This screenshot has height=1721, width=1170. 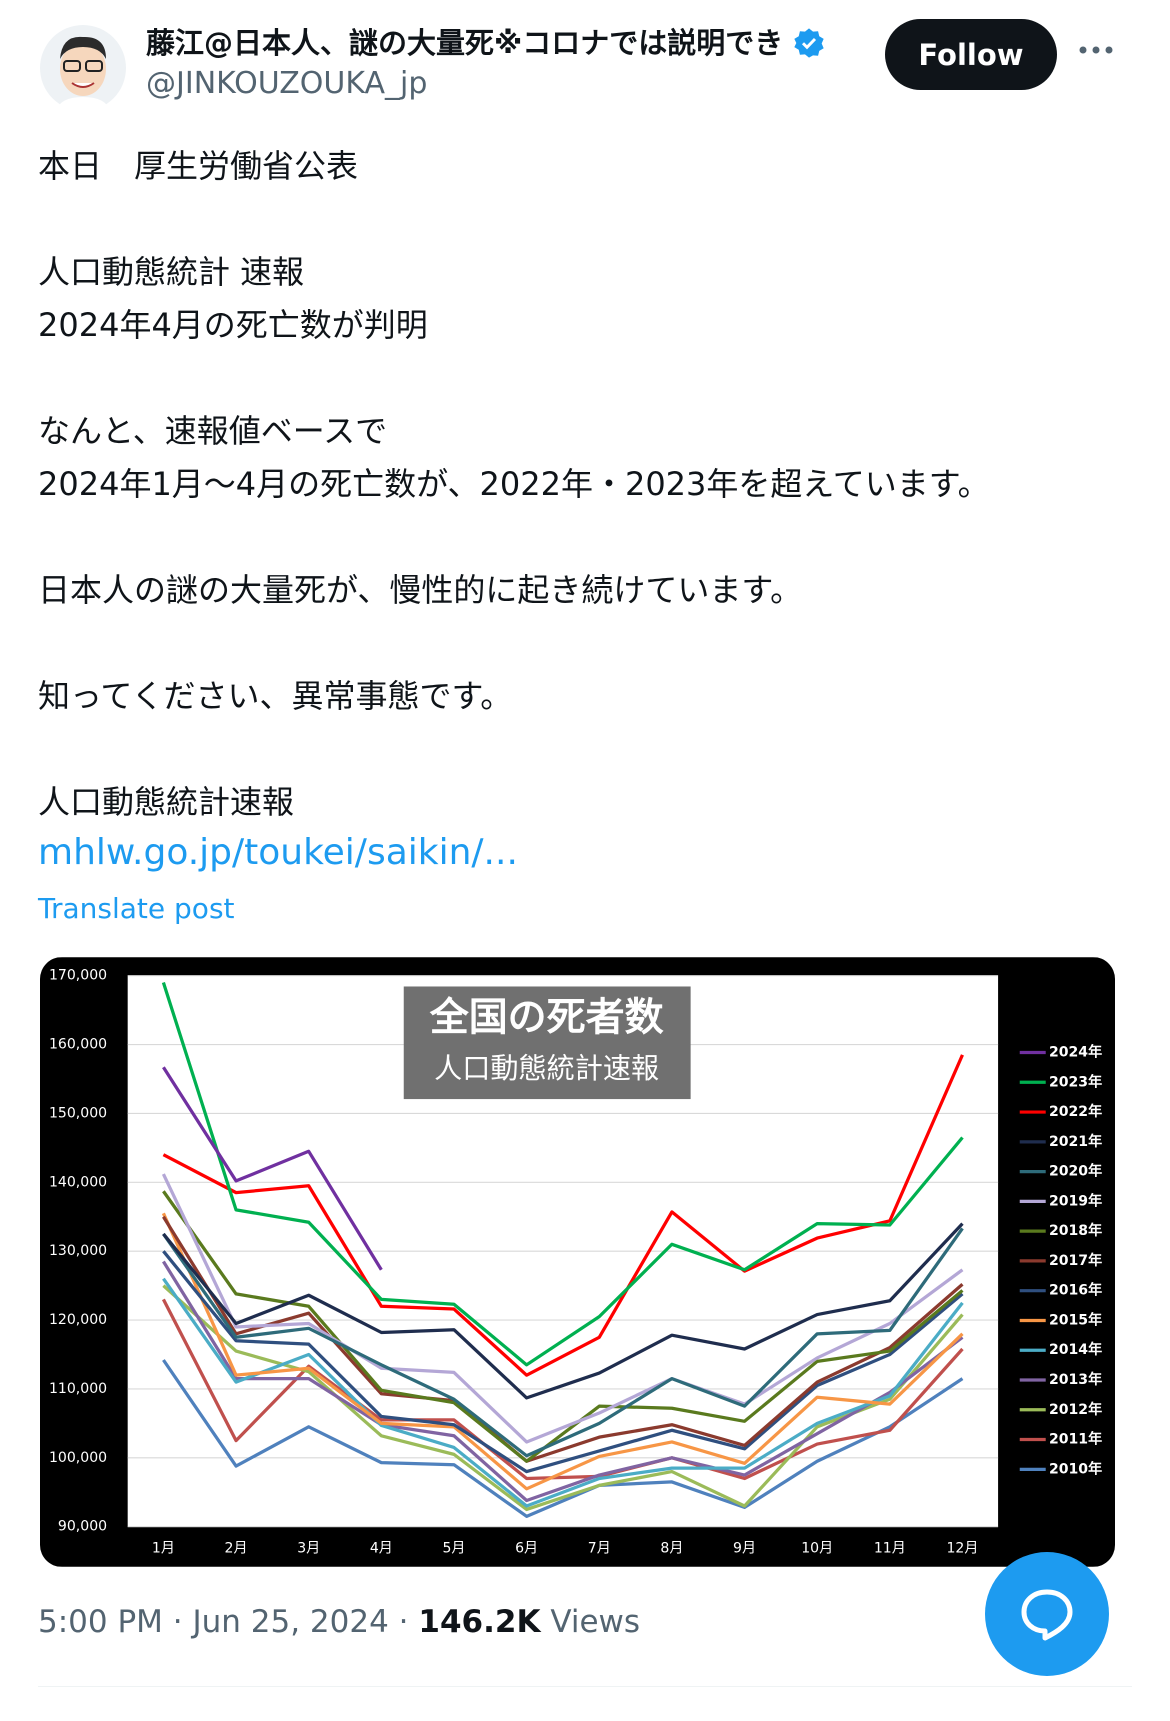 I want to click on translate-link: Translate post, so click(x=136, y=908).